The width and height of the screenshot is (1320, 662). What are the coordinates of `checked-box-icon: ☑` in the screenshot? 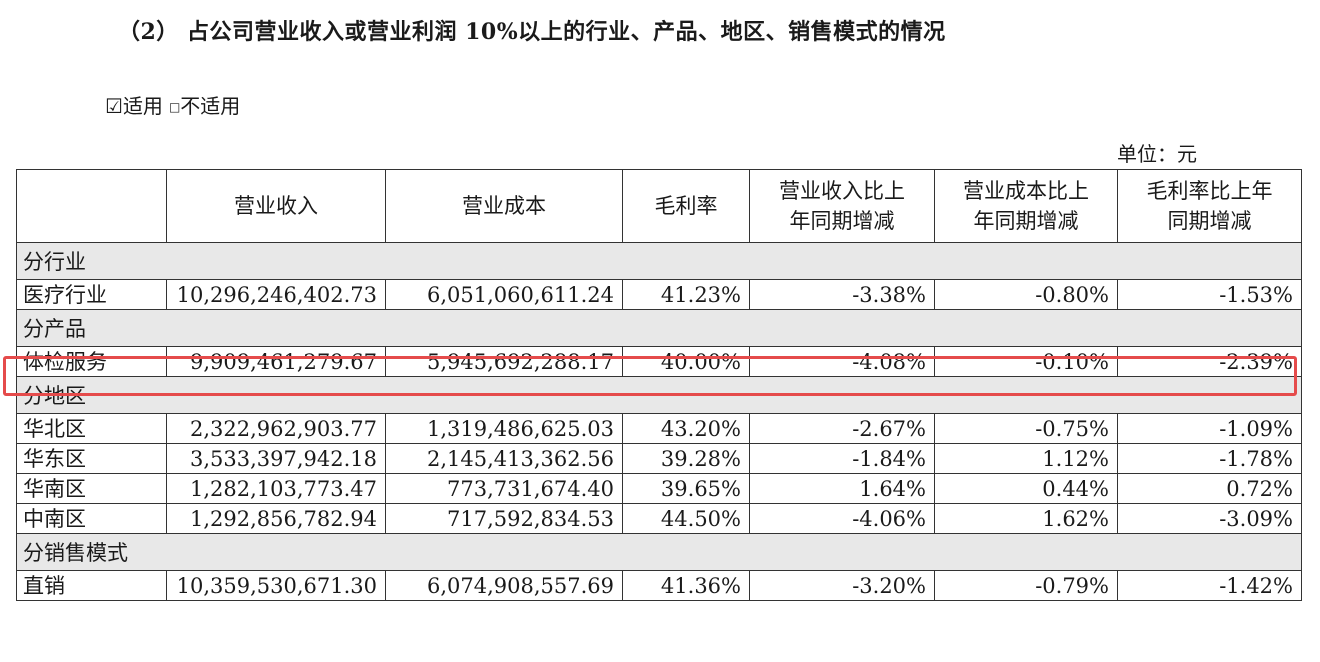 It's located at (114, 106).